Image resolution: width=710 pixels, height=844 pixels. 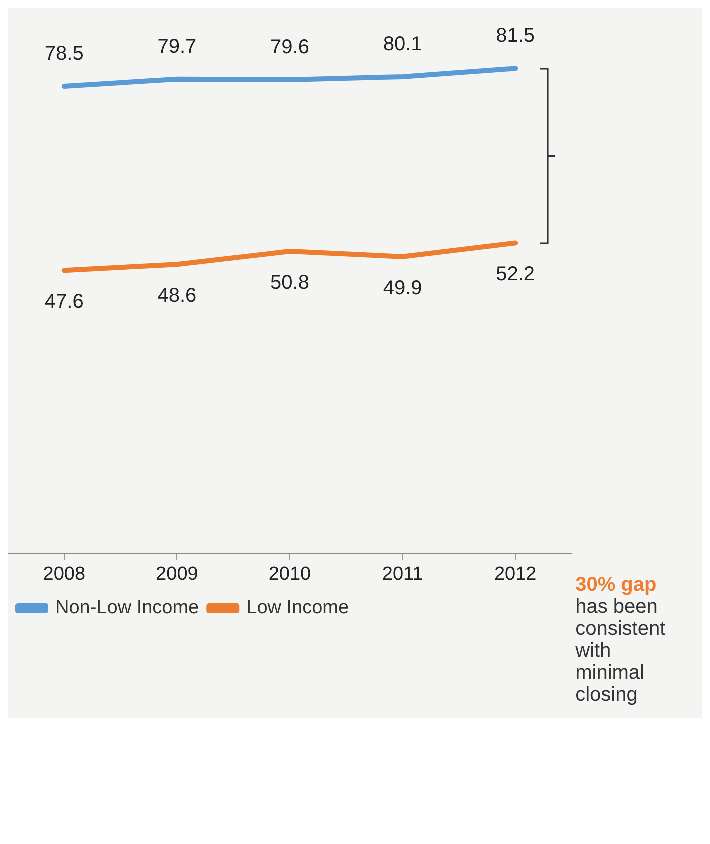 I want to click on data-label: 50.8, so click(x=290, y=283).